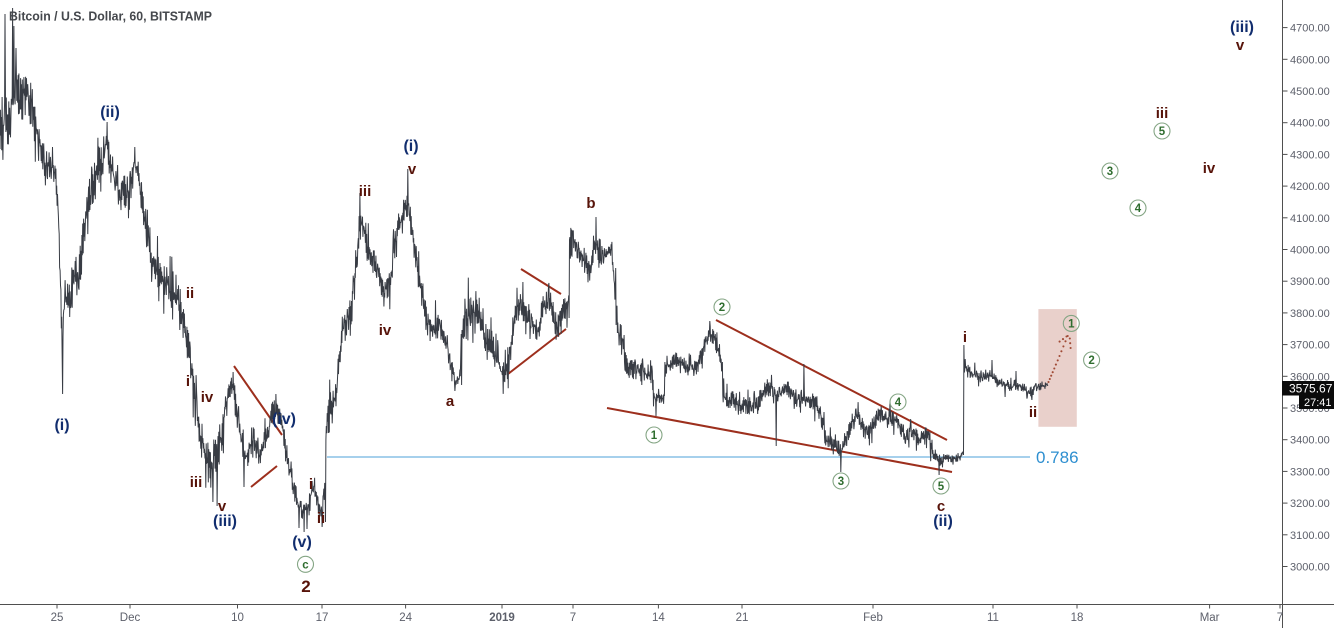 This screenshot has width=1334, height=633. What do you see at coordinates (1057, 457) in the screenshot?
I see `svg-text: 0.786` at bounding box center [1057, 457].